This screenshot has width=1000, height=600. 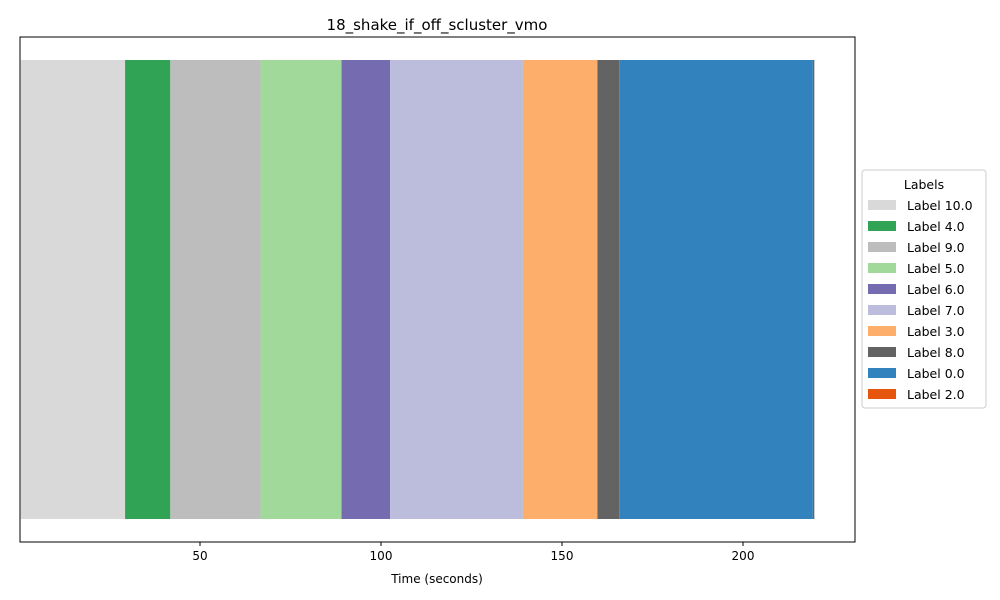 What do you see at coordinates (381, 556) in the screenshot?
I see `x-tick-label: 100` at bounding box center [381, 556].